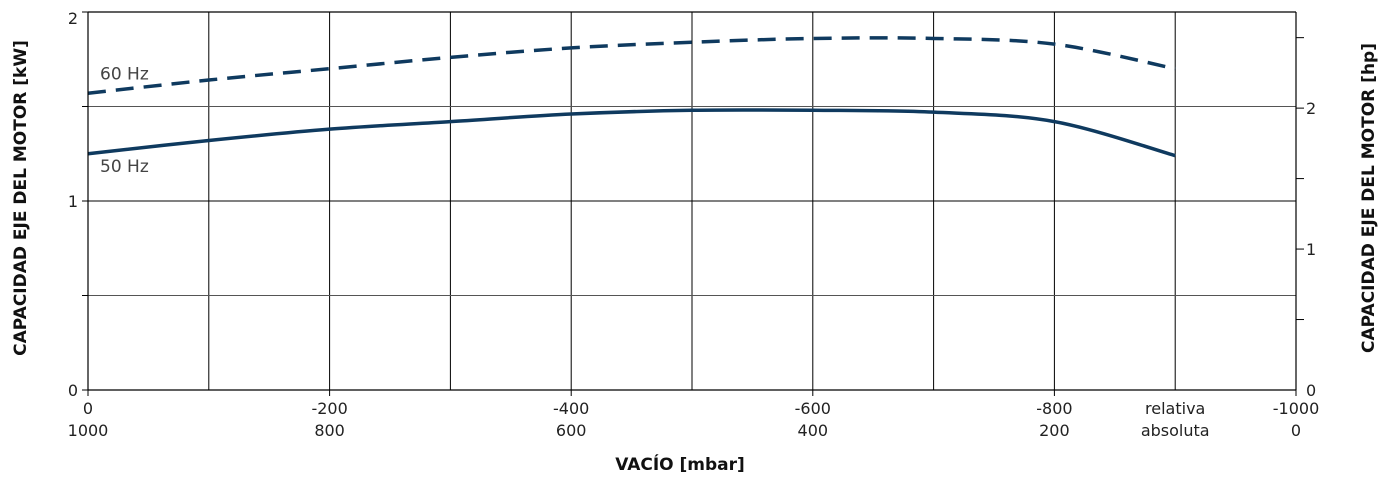 This screenshot has height=480, width=1396. Describe the element at coordinates (1311, 249) in the screenshot. I see `y-right-tick-label: 1` at that location.